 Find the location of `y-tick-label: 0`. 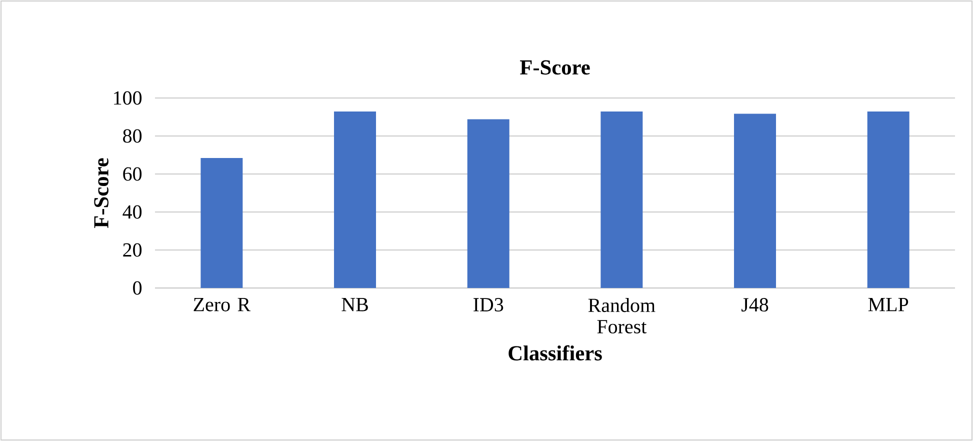

y-tick-label: 0 is located at coordinates (137, 288).